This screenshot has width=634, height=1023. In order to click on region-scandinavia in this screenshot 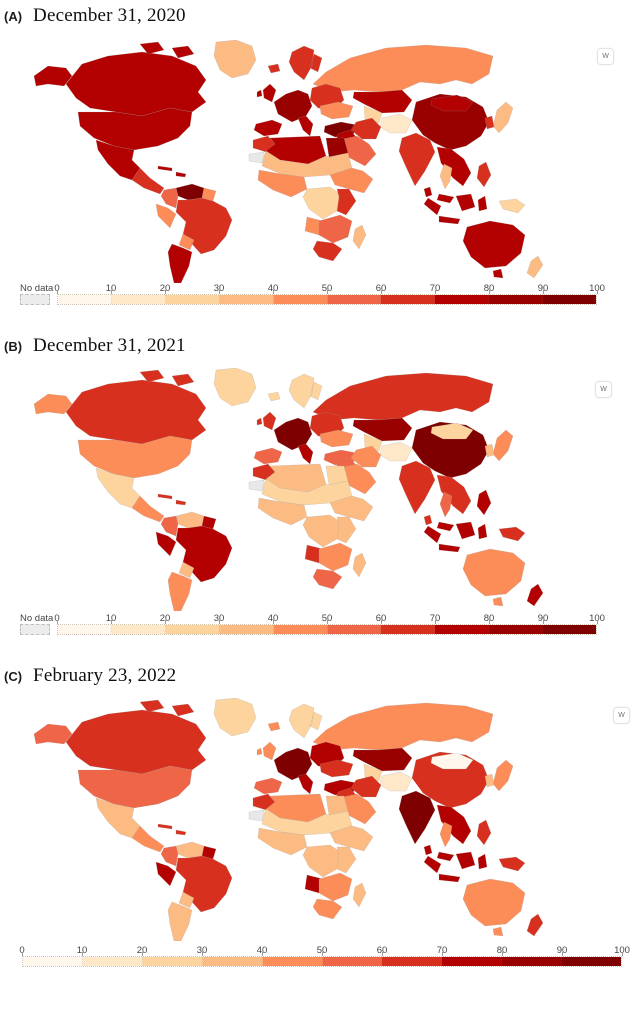, I will do `click(305, 391)`.